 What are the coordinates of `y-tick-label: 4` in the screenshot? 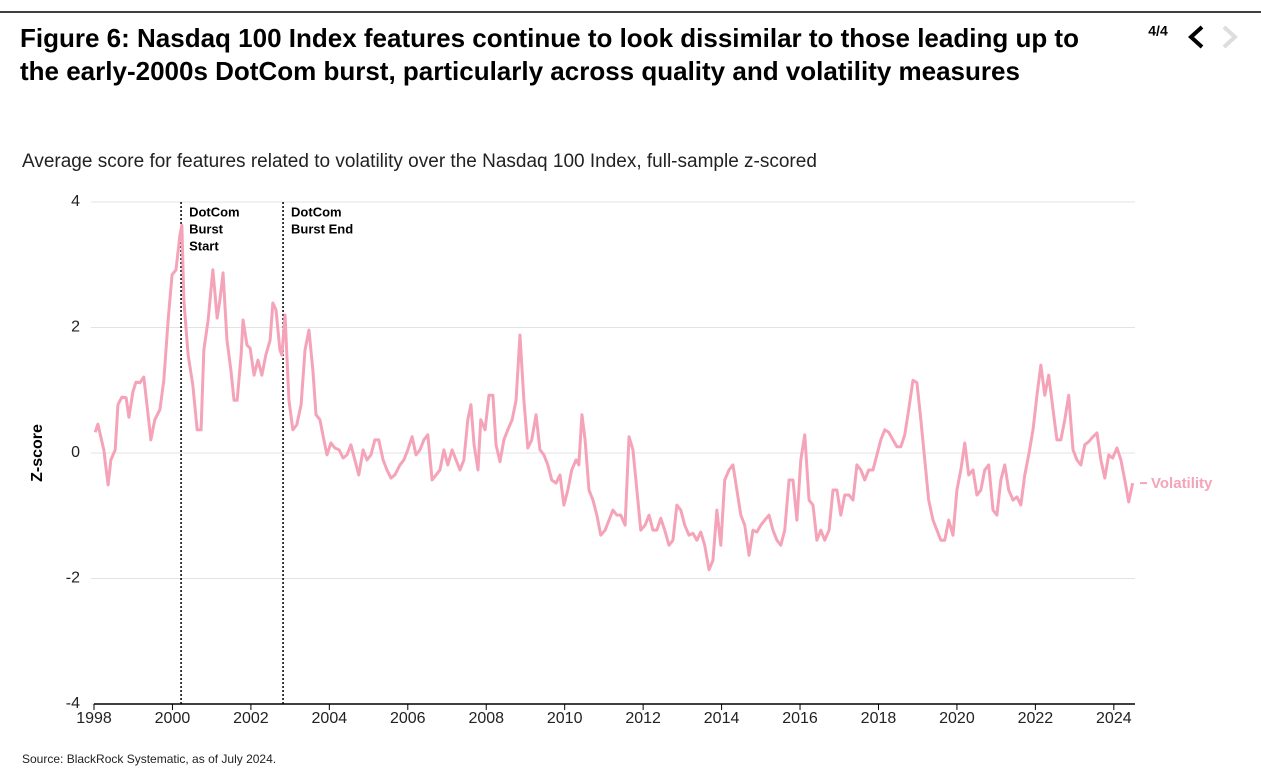 It's located at (75, 201).